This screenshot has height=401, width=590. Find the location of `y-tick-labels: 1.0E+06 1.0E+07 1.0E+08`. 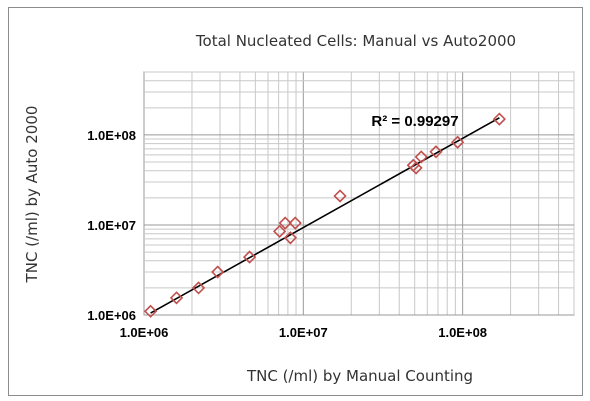

y-tick-labels: 1.0E+06 1.0E+07 1.0E+08 is located at coordinates (111, 225).